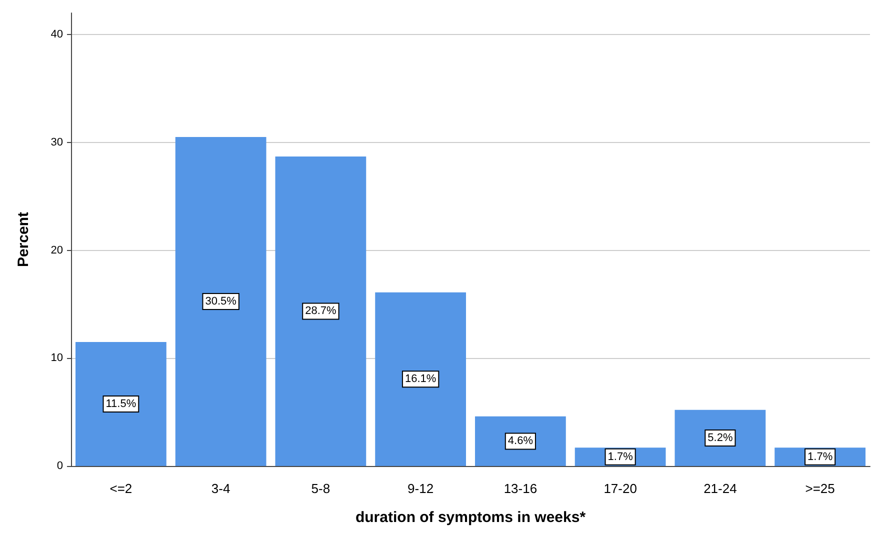 The width and height of the screenshot is (880, 541). What do you see at coordinates (470, 517) in the screenshot?
I see `x-axis-title: duration of symptoms in weeks*` at bounding box center [470, 517].